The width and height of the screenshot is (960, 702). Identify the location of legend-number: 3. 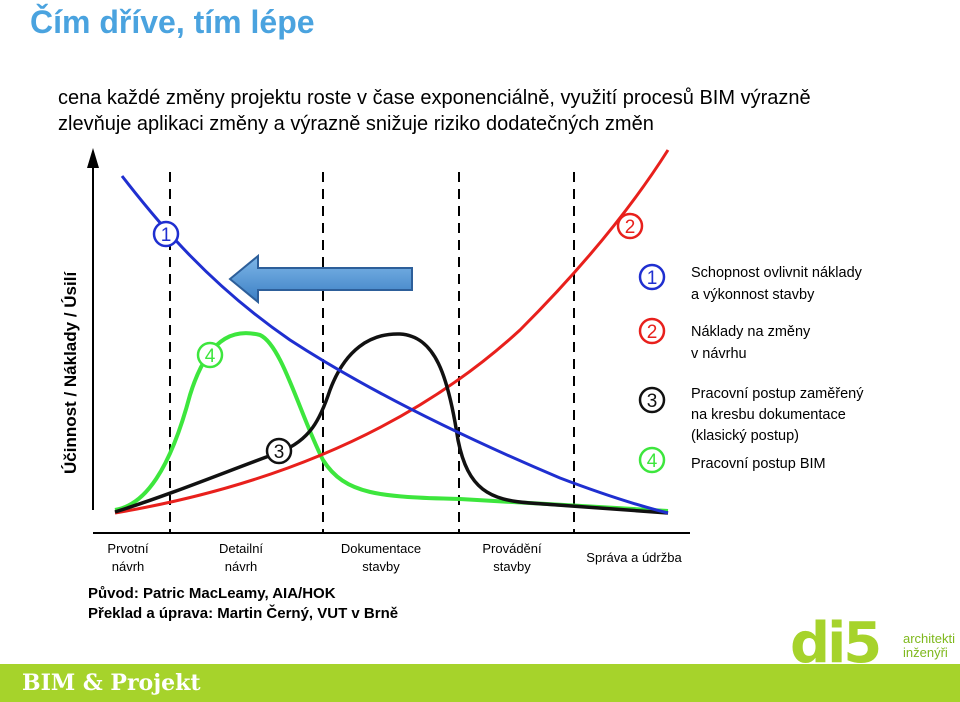
(652, 401).